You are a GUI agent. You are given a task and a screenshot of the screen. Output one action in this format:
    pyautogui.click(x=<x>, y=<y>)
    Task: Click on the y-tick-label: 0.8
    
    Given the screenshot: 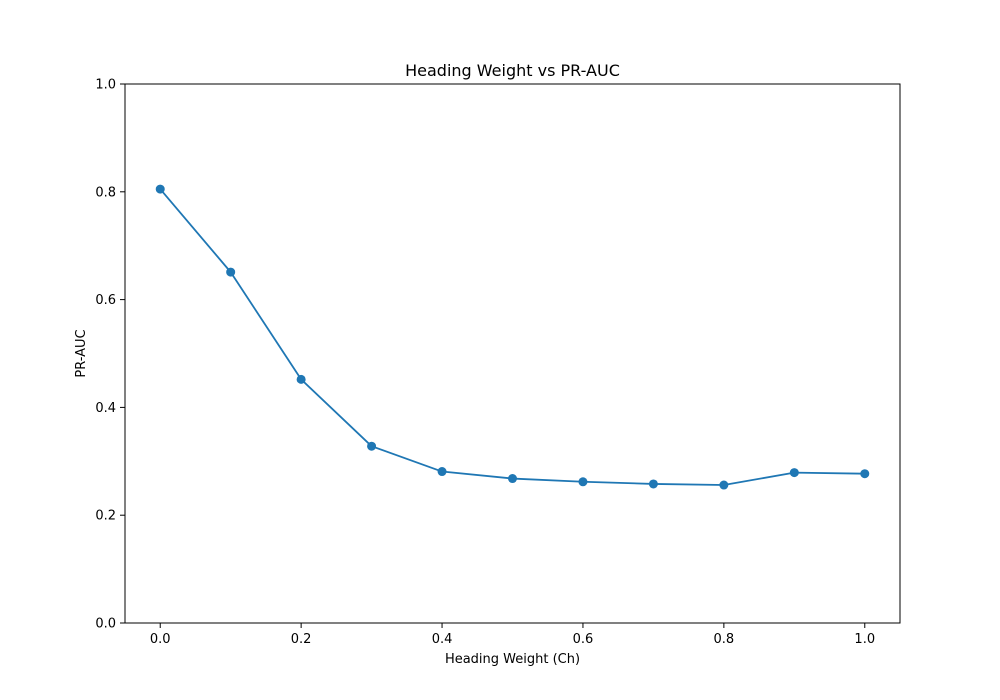 What is the action you would take?
    pyautogui.click(x=105, y=192)
    